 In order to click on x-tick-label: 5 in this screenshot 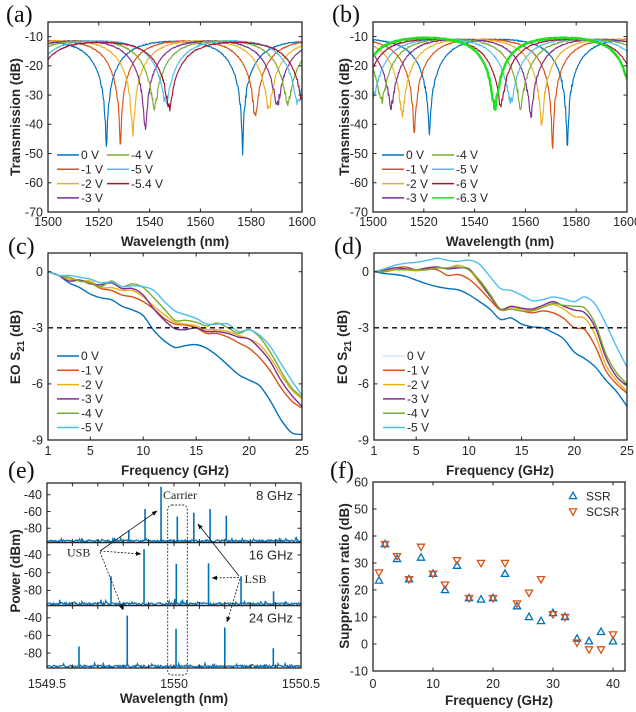, I will do `click(416, 451)`.